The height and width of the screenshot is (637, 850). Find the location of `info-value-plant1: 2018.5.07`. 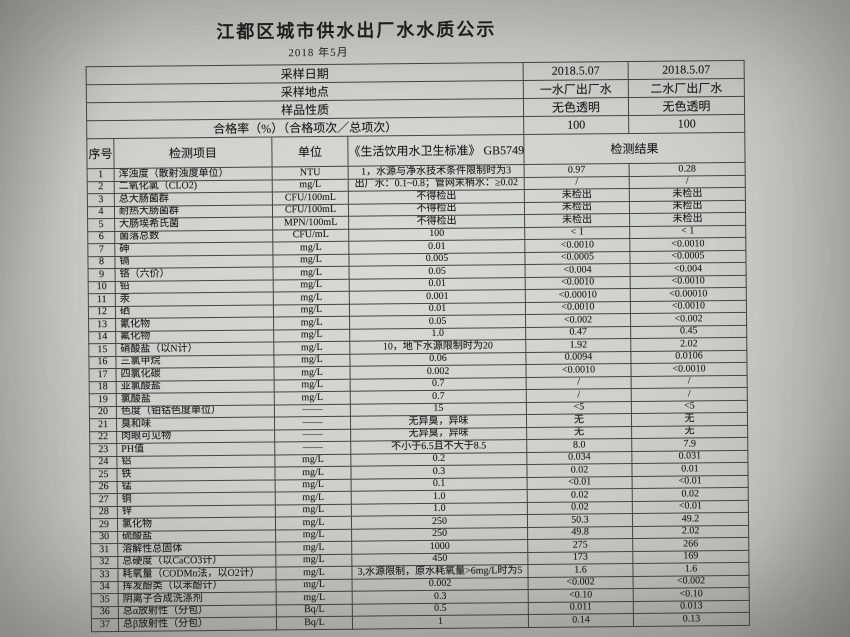

info-value-plant1: 2018.5.07 is located at coordinates (576, 71).